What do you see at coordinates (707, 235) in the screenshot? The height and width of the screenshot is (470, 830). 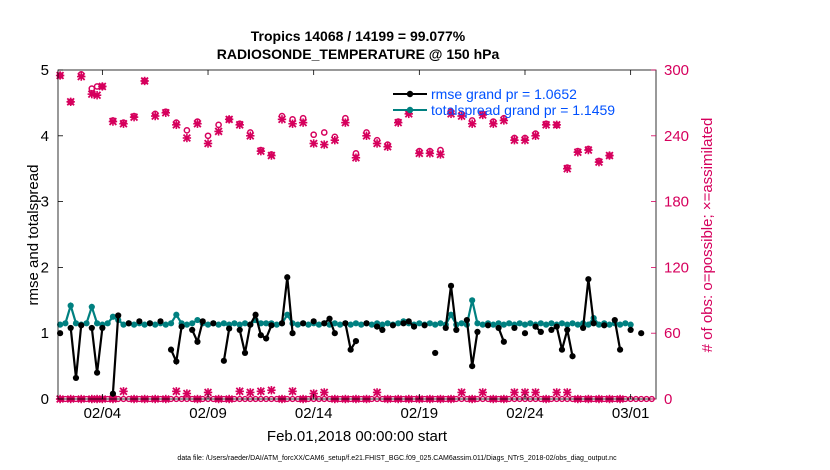 I see `right-y-axis-label: # of obs: o=possible; ×=assimilated` at bounding box center [707, 235].